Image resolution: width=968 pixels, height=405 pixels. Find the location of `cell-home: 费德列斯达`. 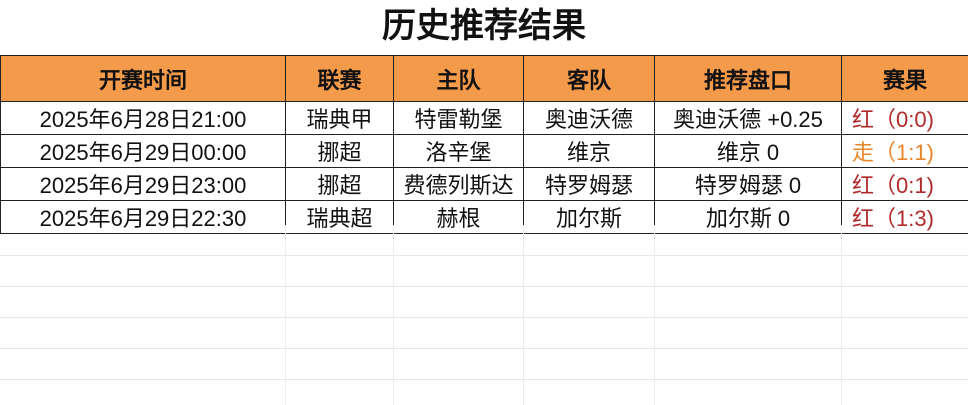

cell-home: 费德列斯达 is located at coordinates (458, 184).